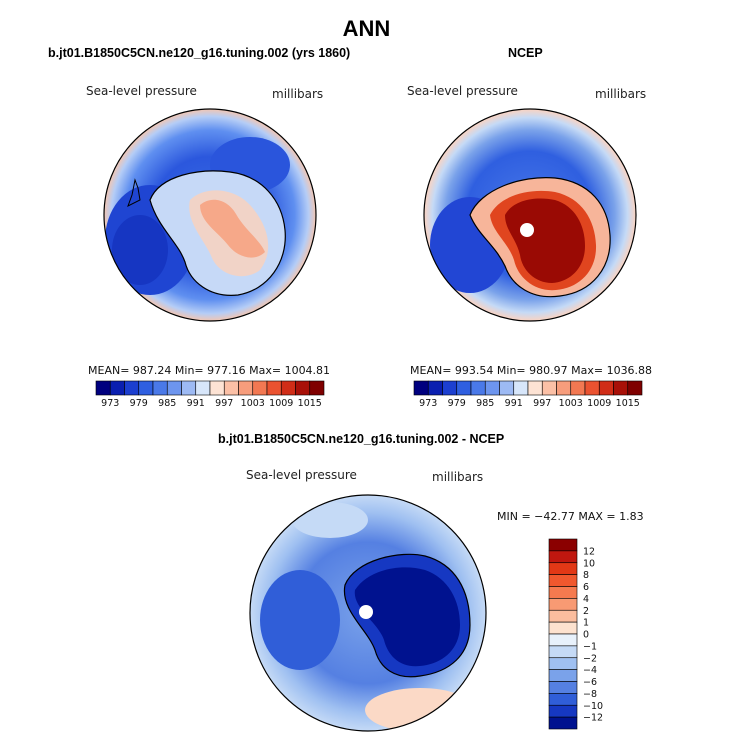 This screenshot has width=733, height=738. Describe the element at coordinates (141, 91) in the screenshot. I see `panel-1-variable-label: Sea-level pressure` at that location.